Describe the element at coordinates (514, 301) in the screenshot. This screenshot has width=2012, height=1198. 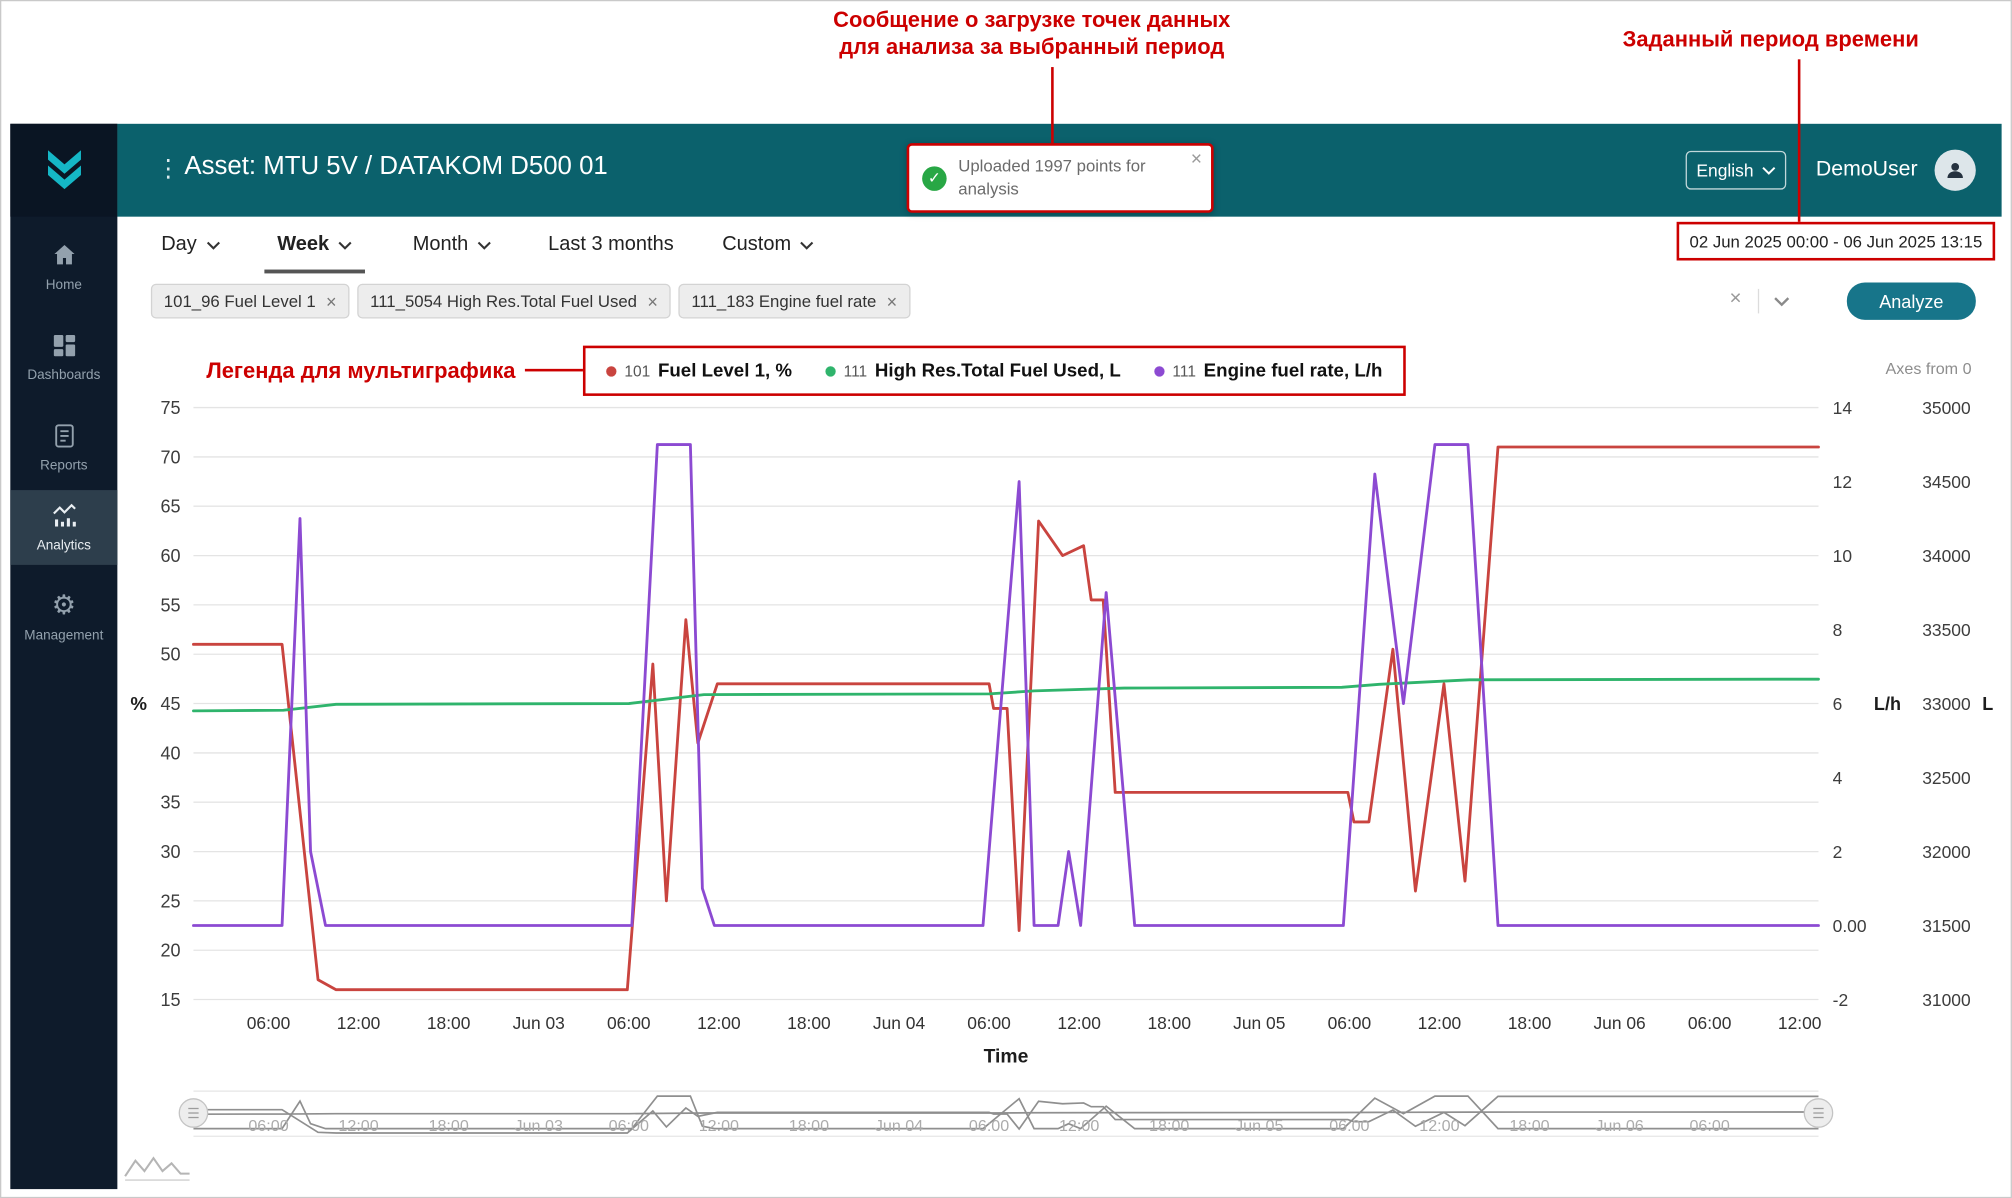
I see `chip-total-fuel-used: 111_5054 High Res.Total Fuel Used ×` at that location.